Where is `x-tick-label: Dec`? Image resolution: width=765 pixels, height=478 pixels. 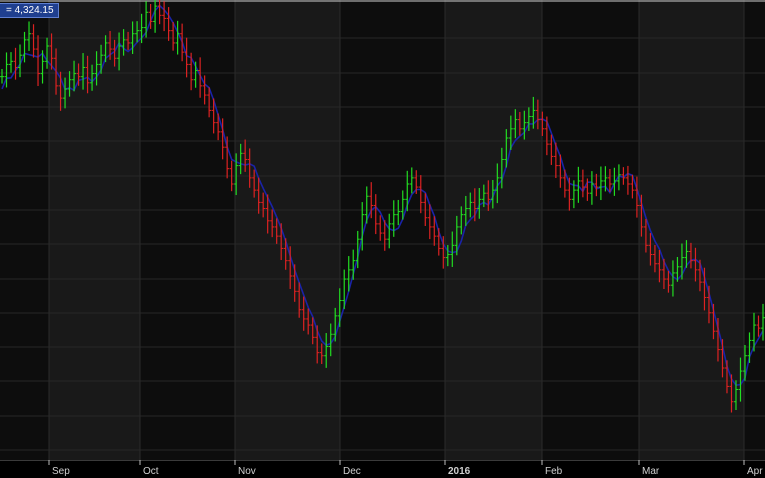 x-tick-label: Dec is located at coordinates (352, 471).